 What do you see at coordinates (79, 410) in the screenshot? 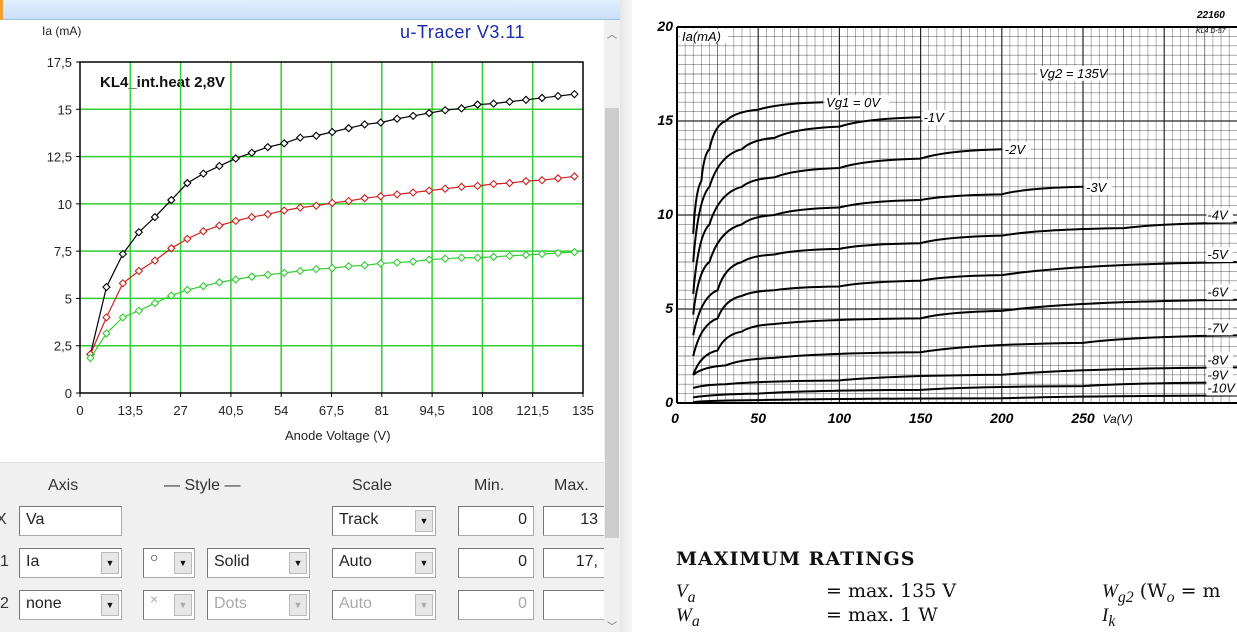
I see `x-tick-label: 0` at bounding box center [79, 410].